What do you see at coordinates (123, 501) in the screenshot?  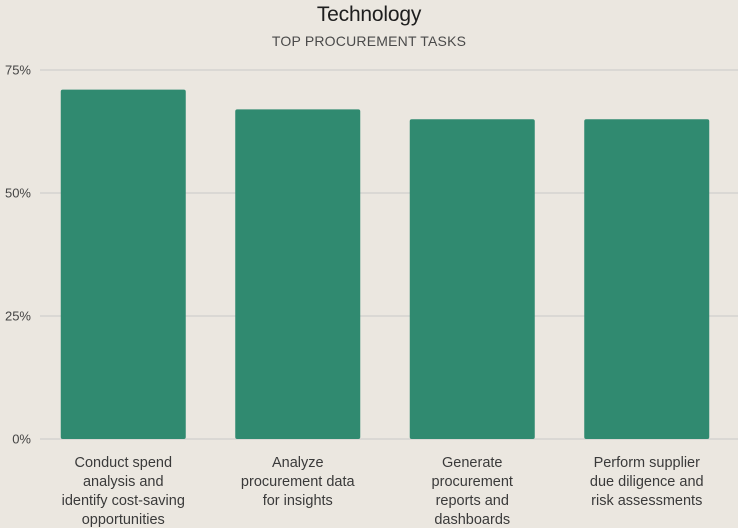 I see `x-tick-label-line: identify cost-saving` at bounding box center [123, 501].